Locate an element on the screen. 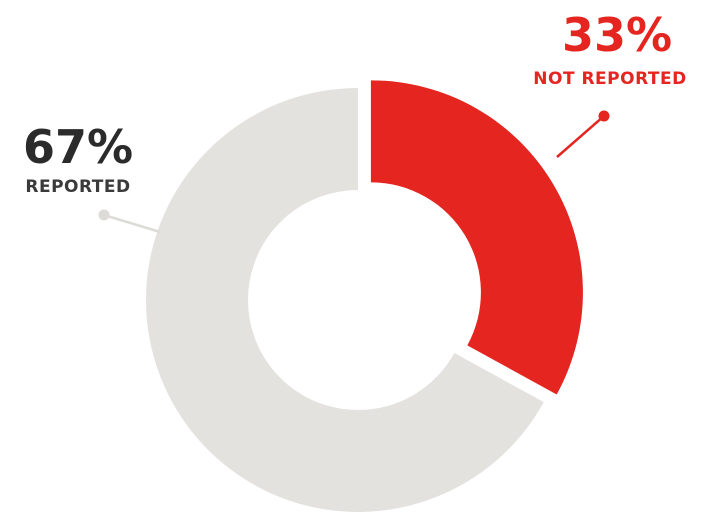 The width and height of the screenshot is (714, 518). reported-leader-dot is located at coordinates (104, 215).